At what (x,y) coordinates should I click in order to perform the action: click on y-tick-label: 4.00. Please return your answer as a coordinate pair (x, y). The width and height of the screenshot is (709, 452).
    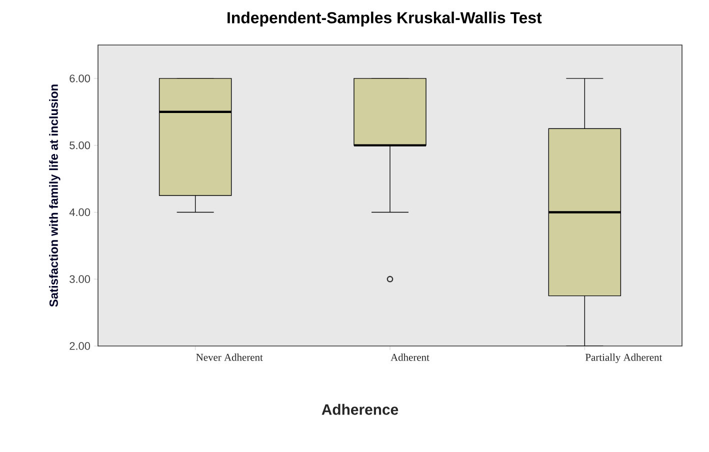
    Looking at the image, I should click on (79, 212).